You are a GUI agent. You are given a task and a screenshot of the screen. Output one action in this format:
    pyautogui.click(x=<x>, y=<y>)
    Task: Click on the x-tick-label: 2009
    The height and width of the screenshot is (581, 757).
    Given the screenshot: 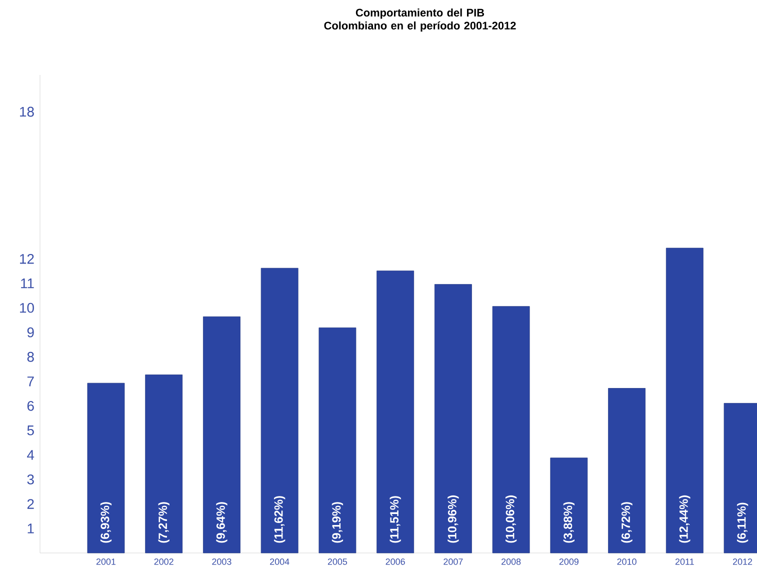 What is the action you would take?
    pyautogui.click(x=568, y=561)
    